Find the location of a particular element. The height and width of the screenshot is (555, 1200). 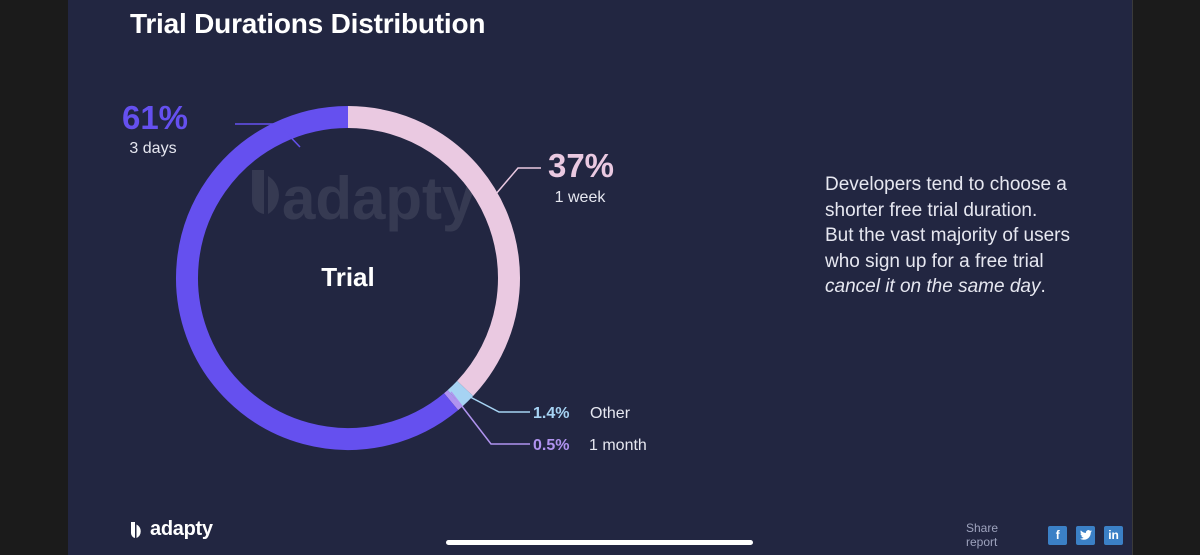

left-margin is located at coordinates (34, 277).